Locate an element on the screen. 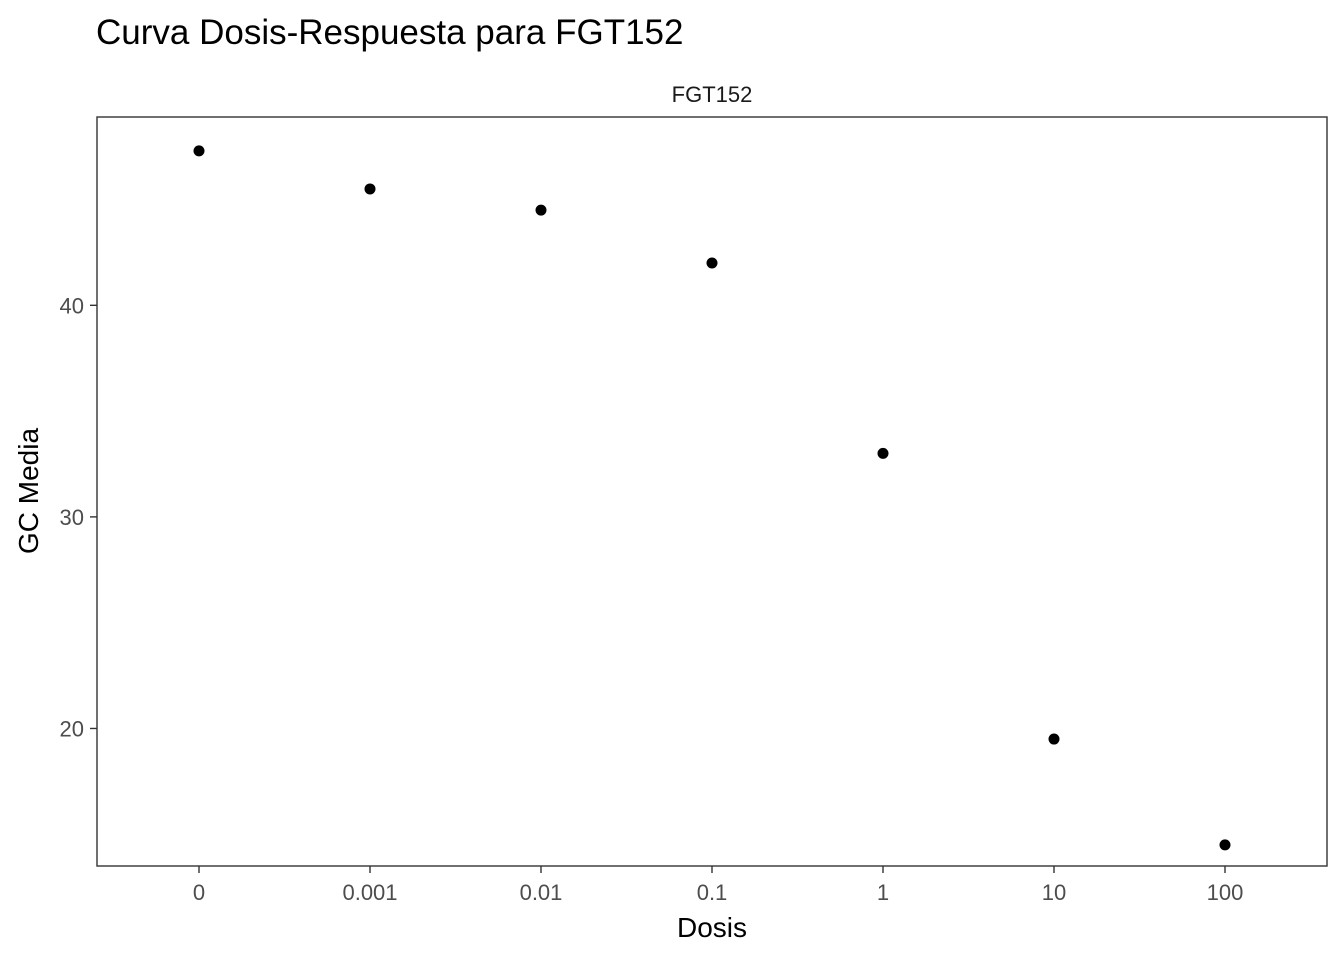 The image size is (1344, 960). x-tick-label: 0.001 is located at coordinates (369, 892).